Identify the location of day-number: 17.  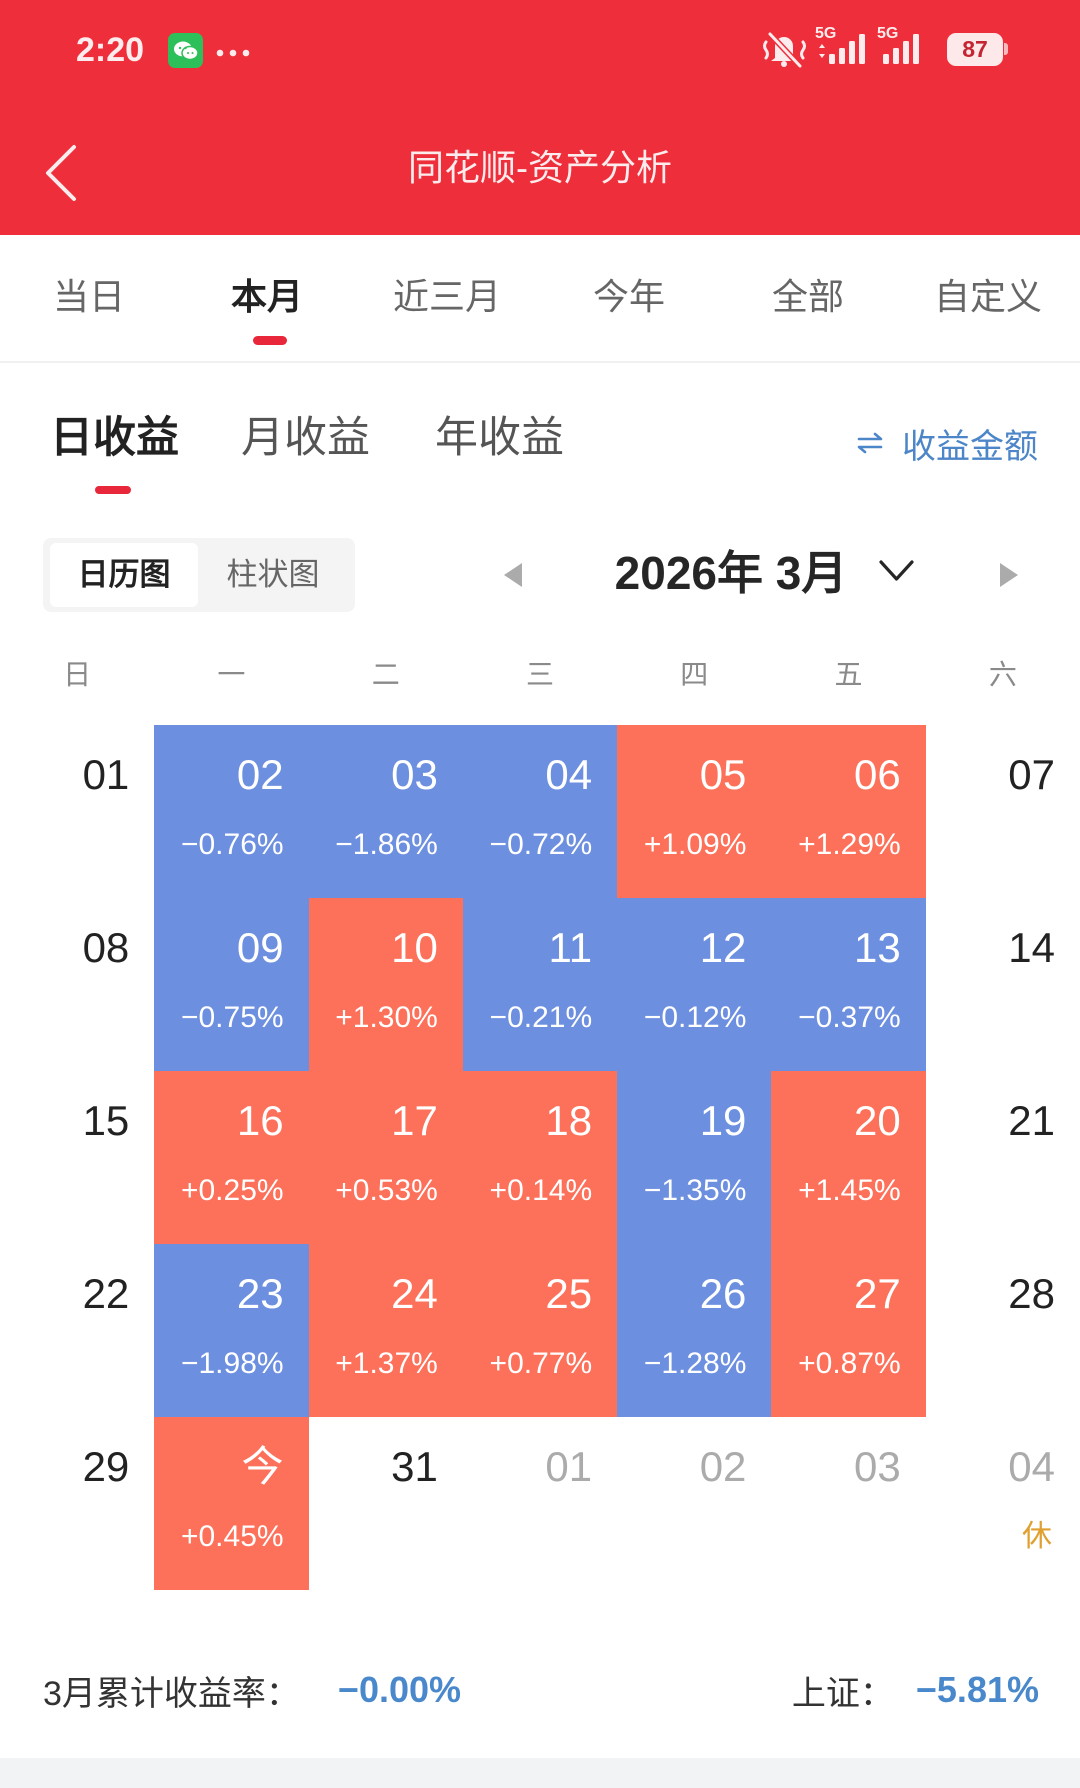
(414, 1120).